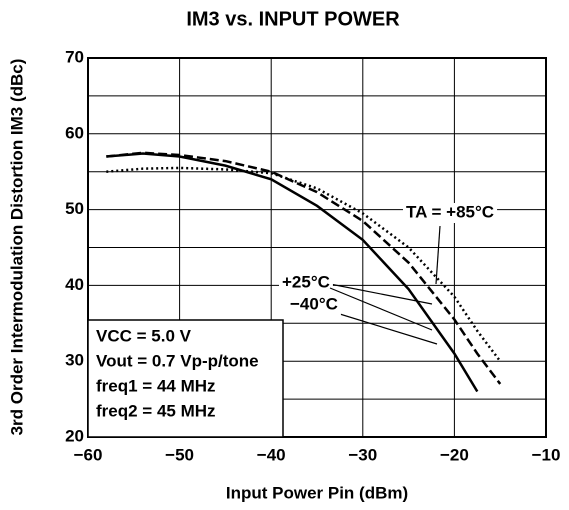 The height and width of the screenshot is (510, 569). I want to click on x-tick-label: −30, so click(362, 454).